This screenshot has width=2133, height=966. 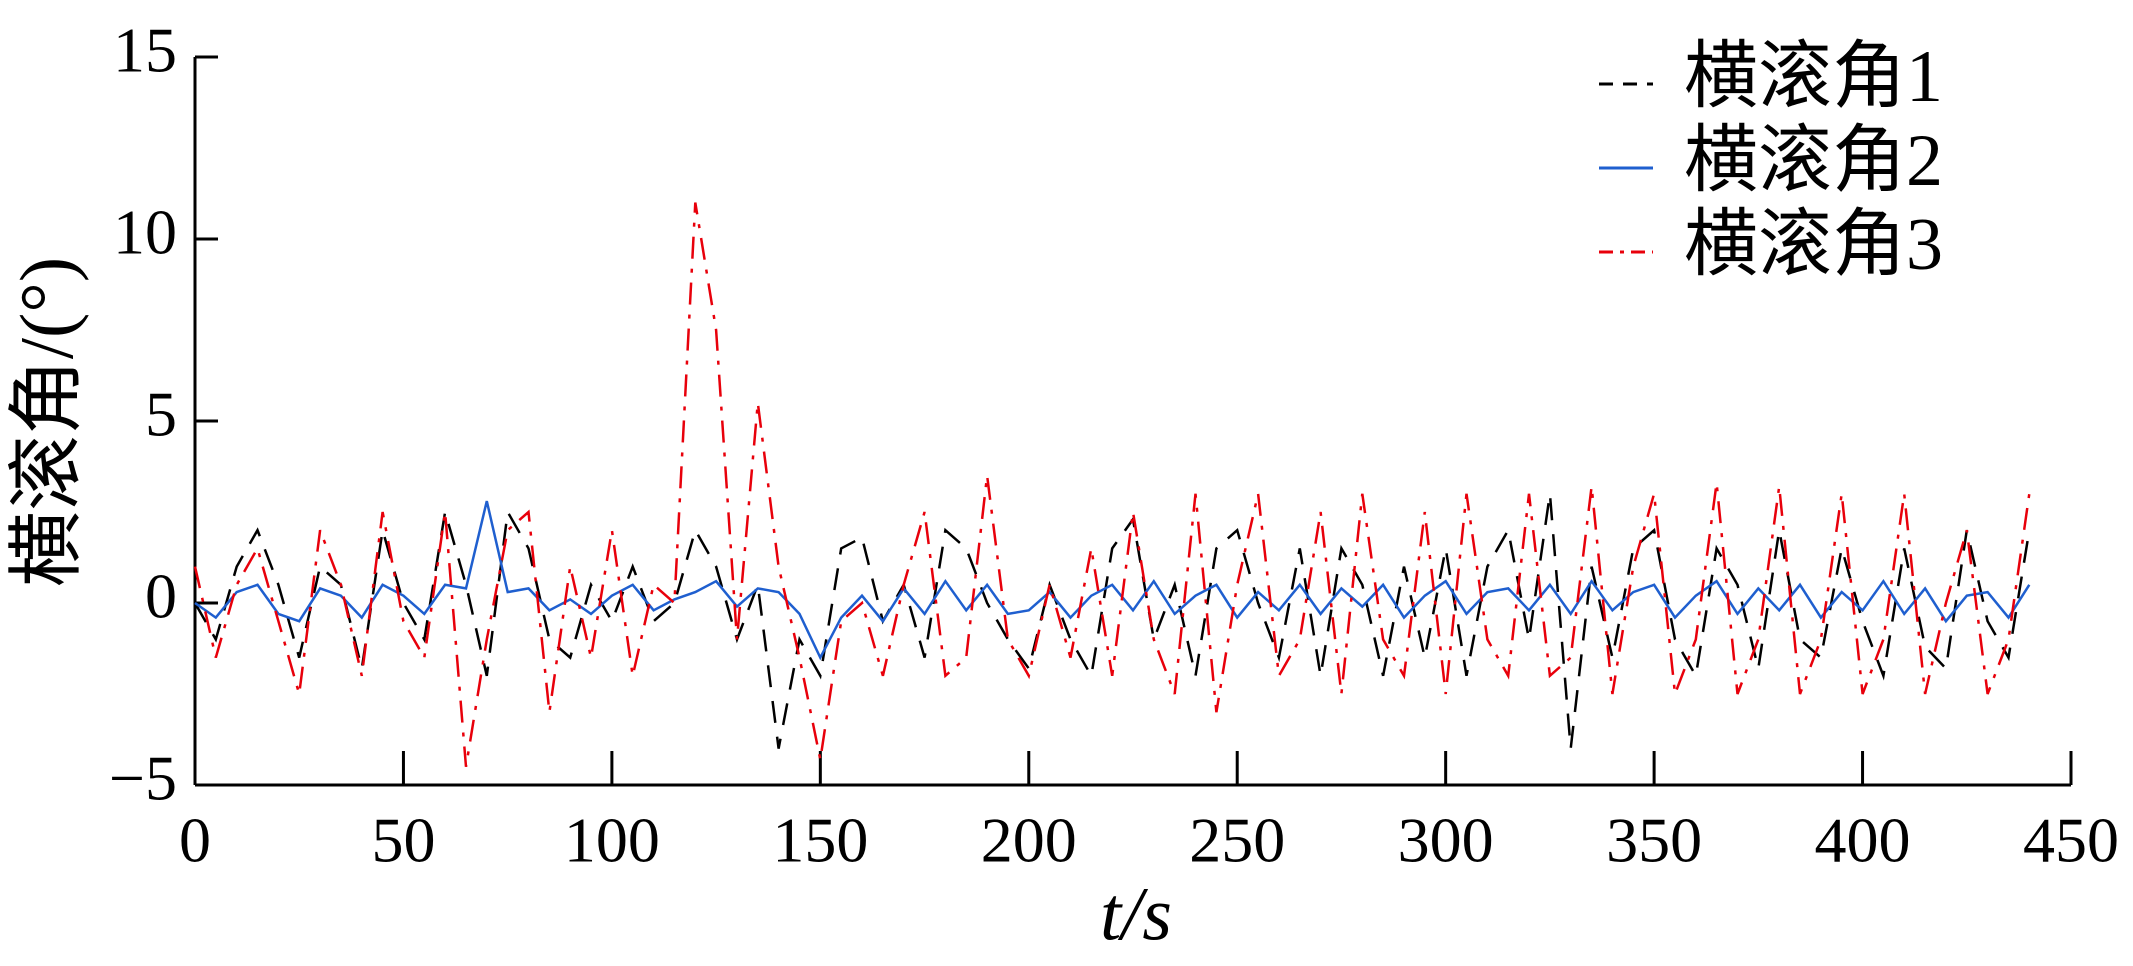 I want to click on y-tick-label: 5, so click(x=161, y=414).